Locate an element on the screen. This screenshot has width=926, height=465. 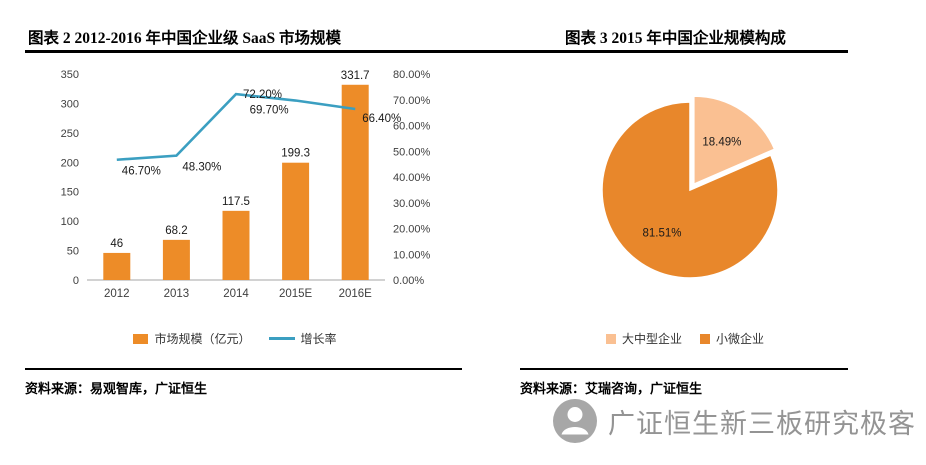
line-value-label: 66.40% is located at coordinates (381, 119).